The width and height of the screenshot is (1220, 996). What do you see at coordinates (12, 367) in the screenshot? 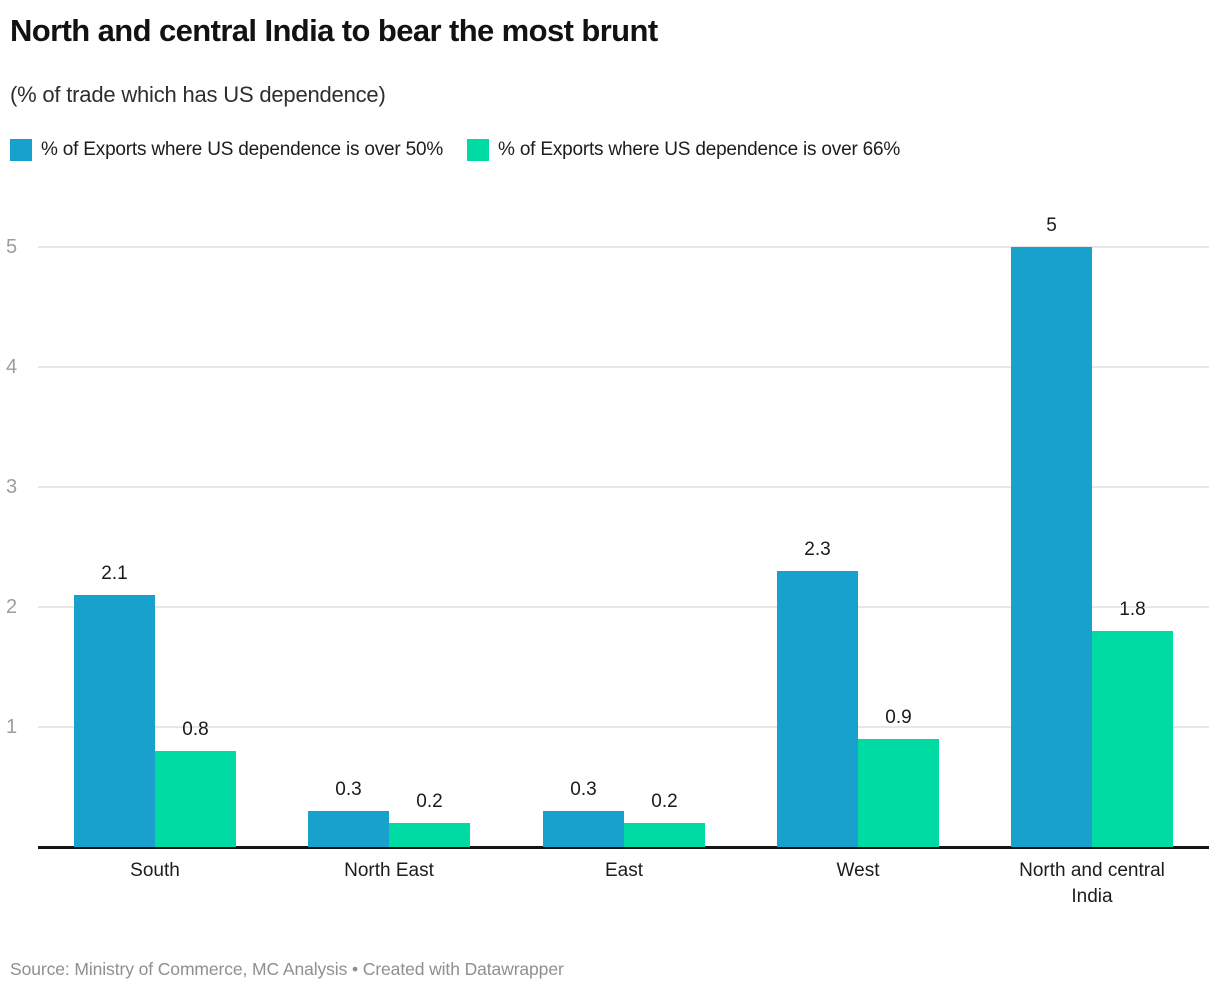
I see `y-tick-label: 4` at bounding box center [12, 367].